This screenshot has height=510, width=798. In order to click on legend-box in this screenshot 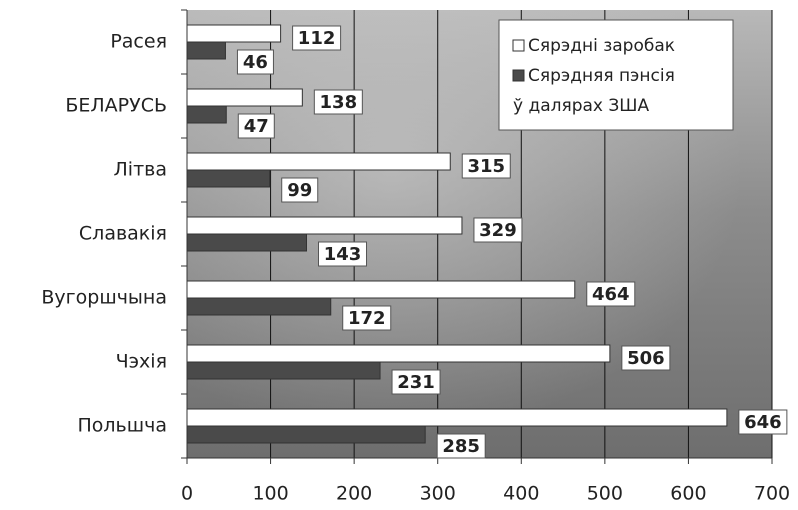, I will do `click(616, 75)`.